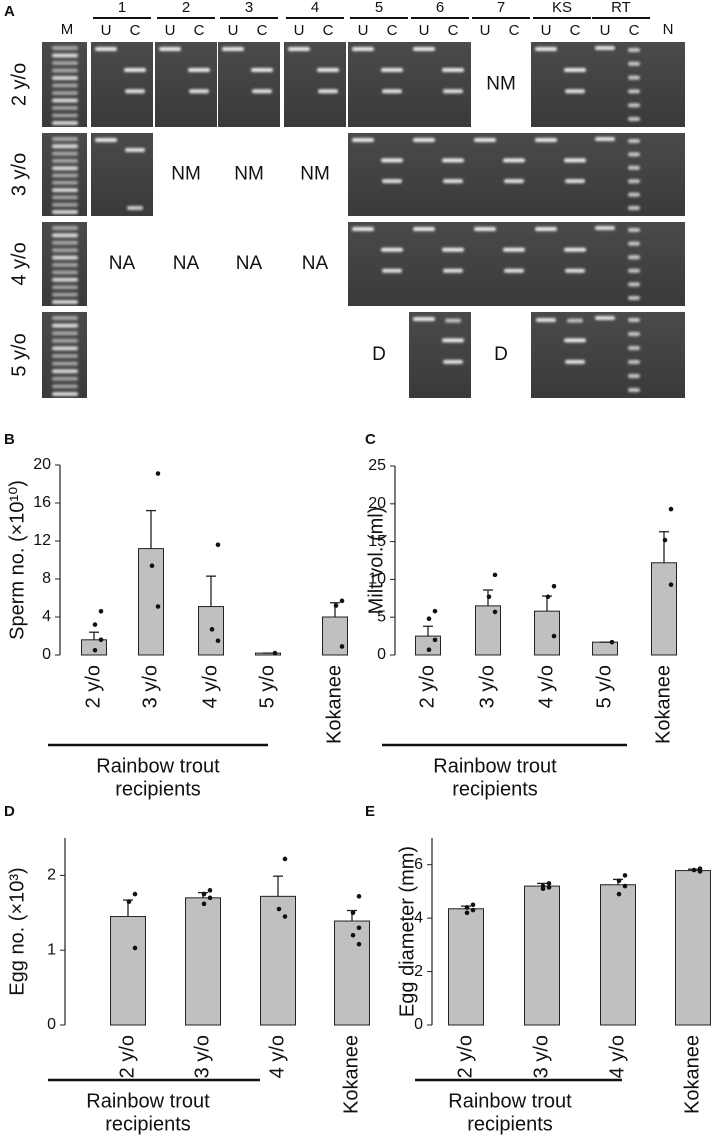 This screenshot has height=1143, width=724. What do you see at coordinates (51, 875) in the screenshot?
I see `y-tick-label: 2` at bounding box center [51, 875].